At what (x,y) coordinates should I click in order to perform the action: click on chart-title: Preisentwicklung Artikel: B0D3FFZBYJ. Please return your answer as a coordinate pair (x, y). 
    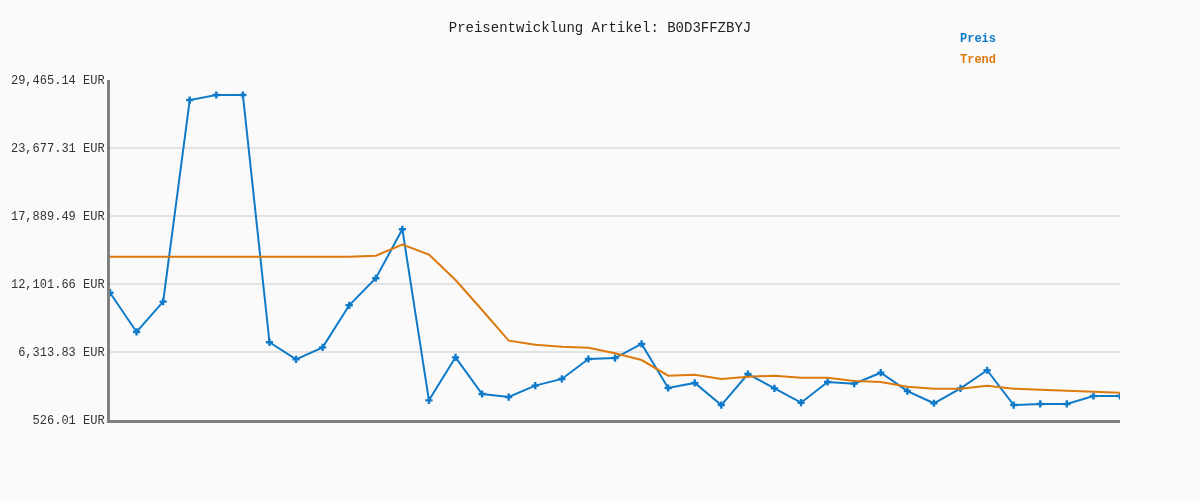
    Looking at the image, I should click on (600, 28).